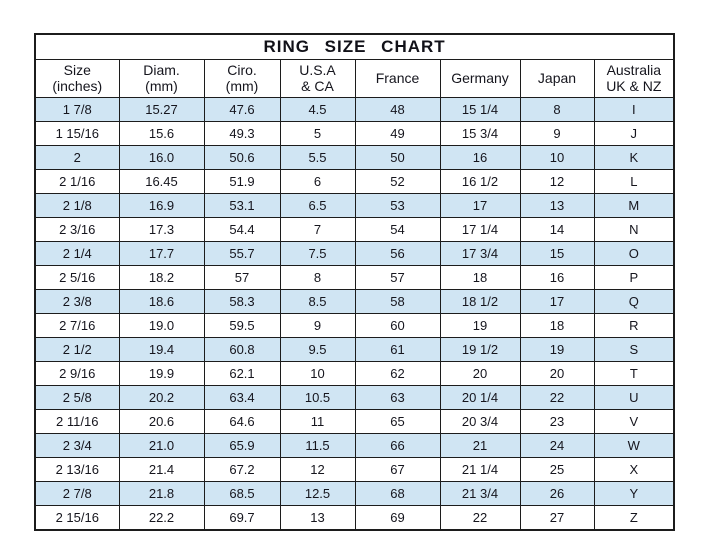 The image size is (708, 549). I want to click on table-cell: 59.5, so click(242, 325).